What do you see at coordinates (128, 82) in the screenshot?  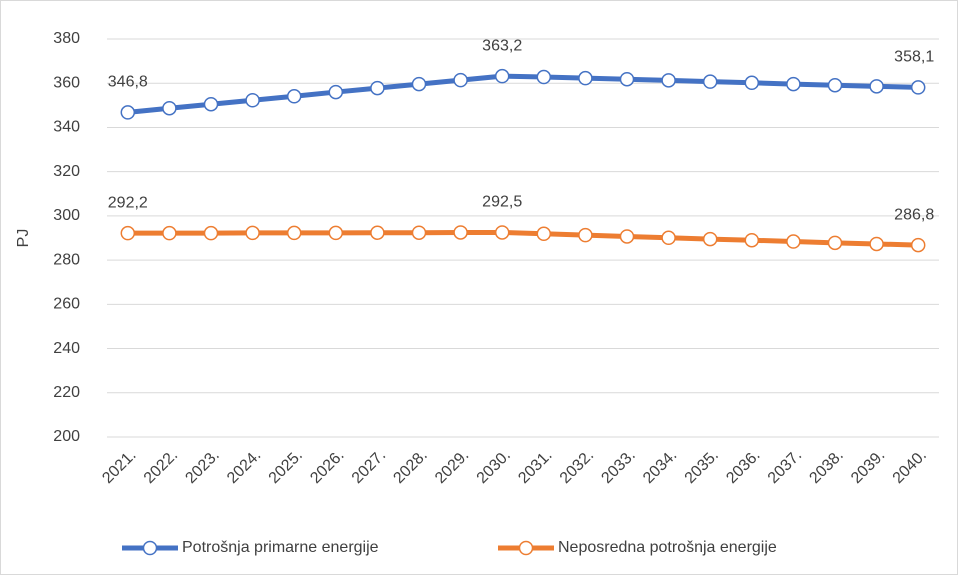 I see `data-label: 346,8` at bounding box center [128, 82].